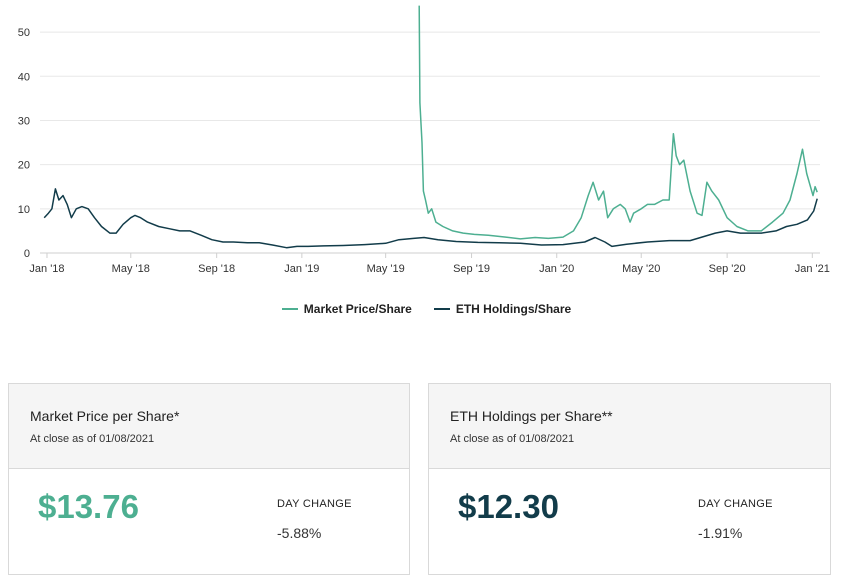  What do you see at coordinates (27, 254) in the screenshot?
I see `y-tick-label: 0` at bounding box center [27, 254].